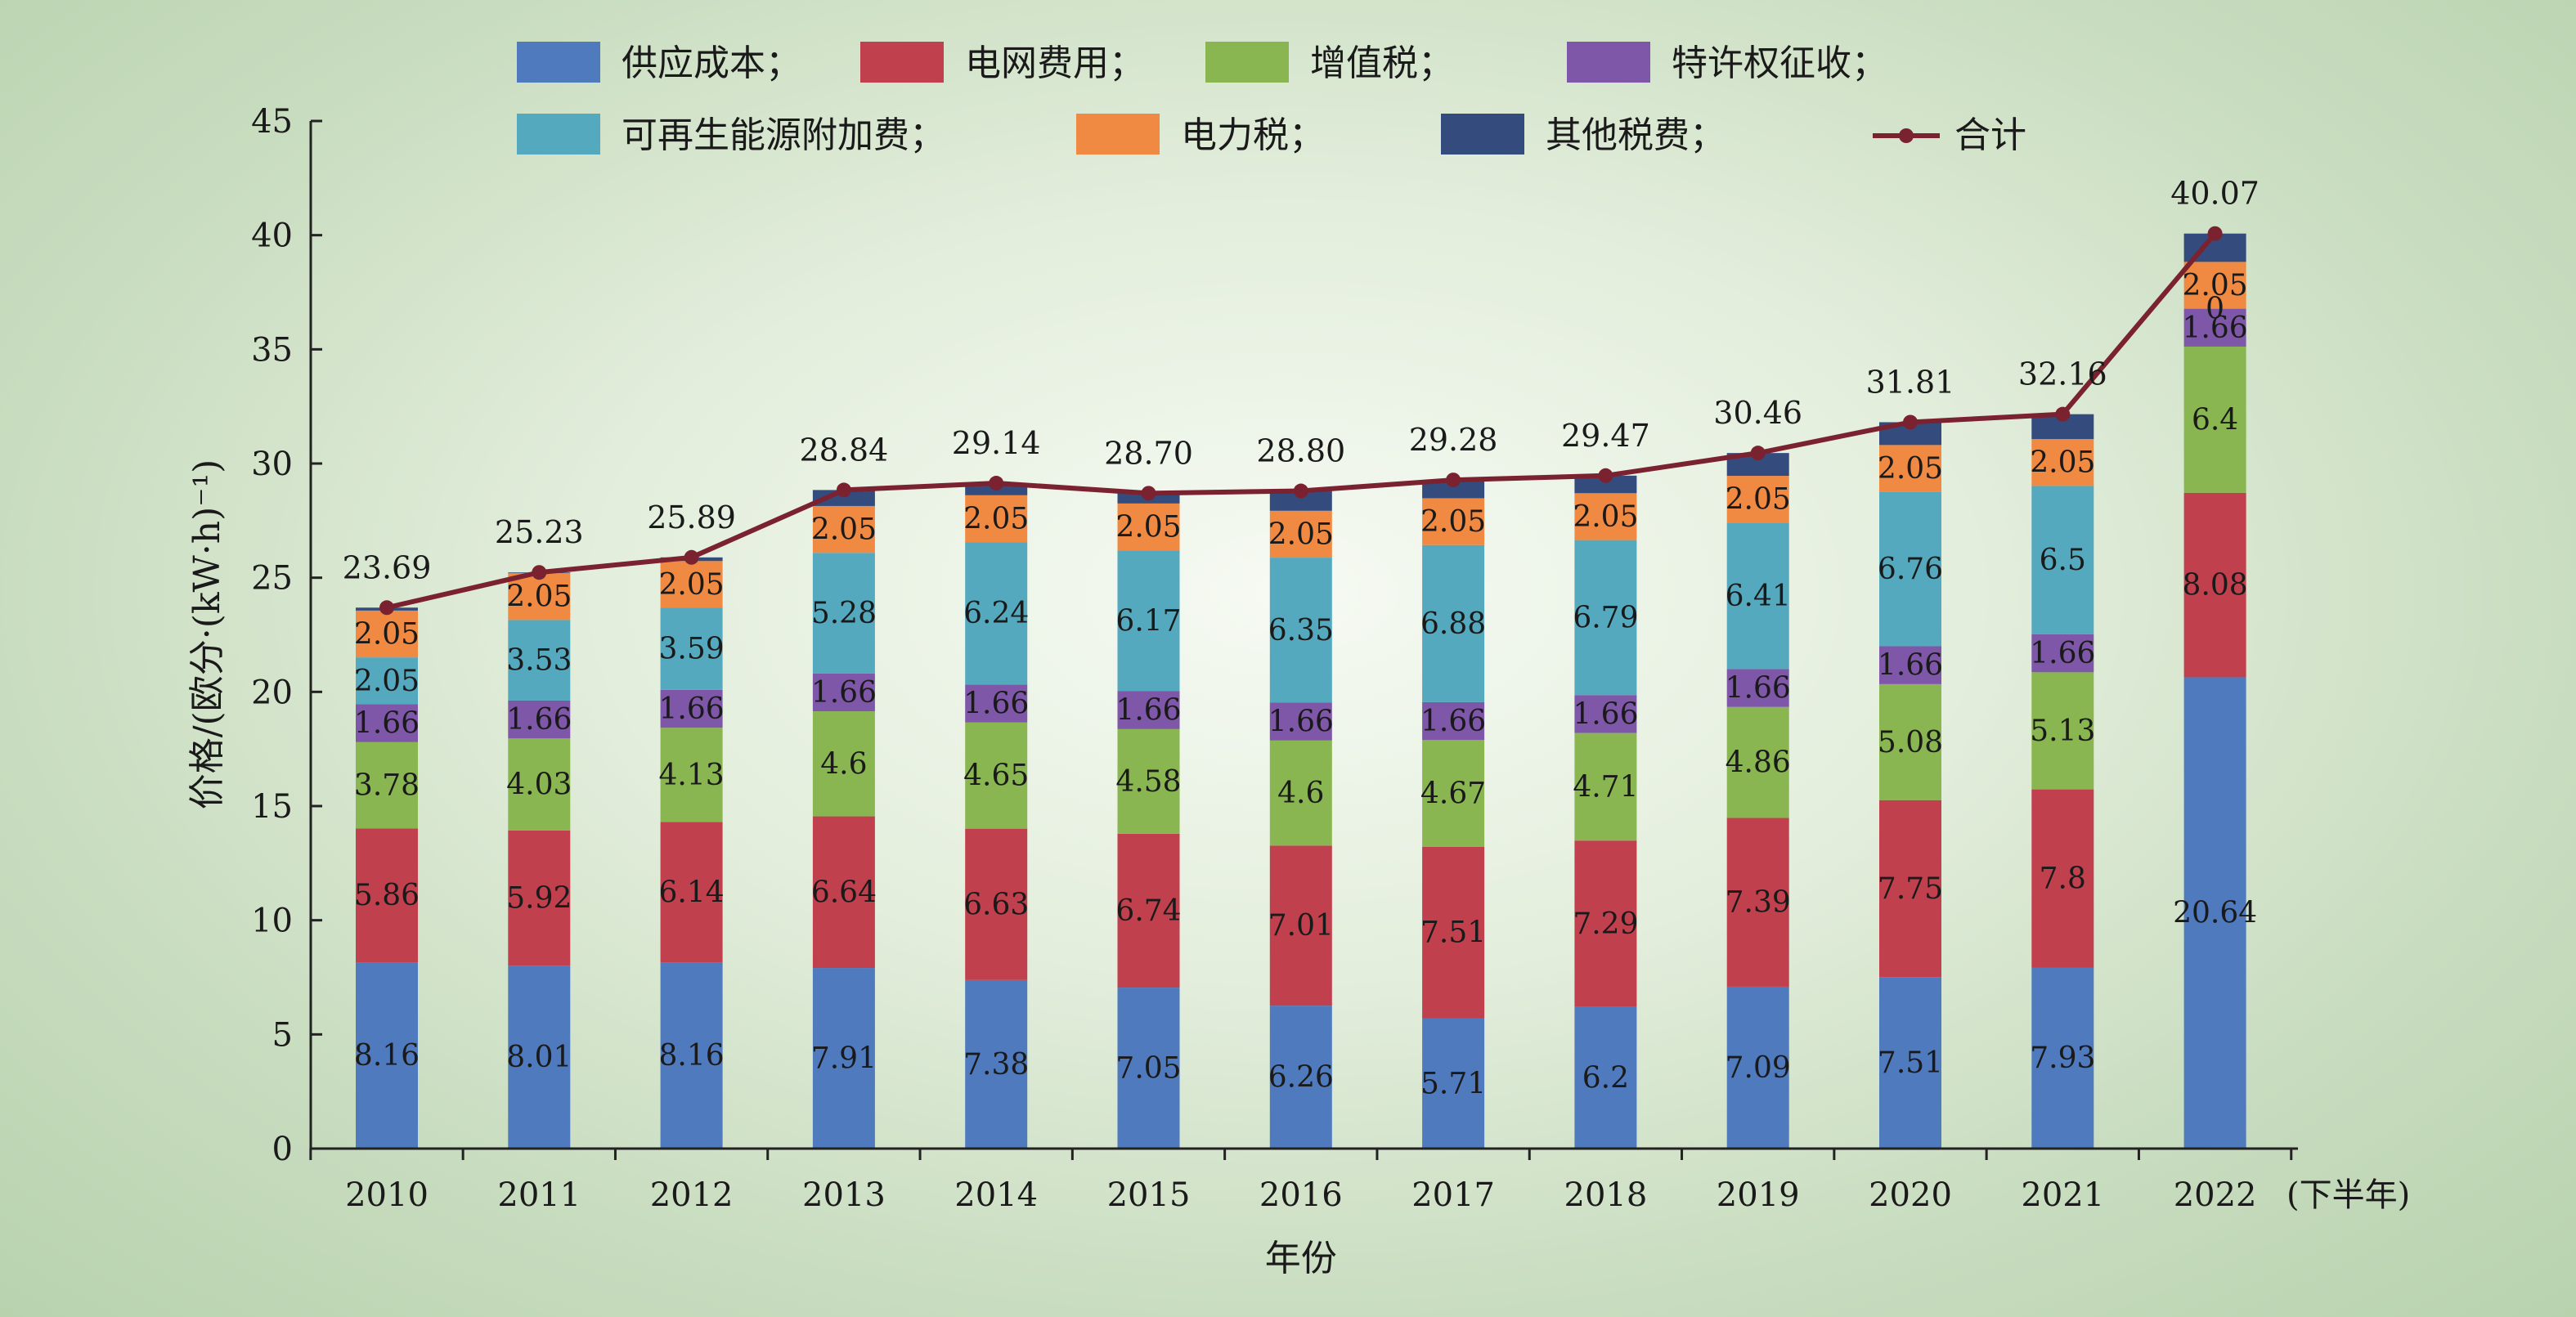 The image size is (2576, 1317). I want to click on segment-value-label: 8.16, so click(692, 1056).